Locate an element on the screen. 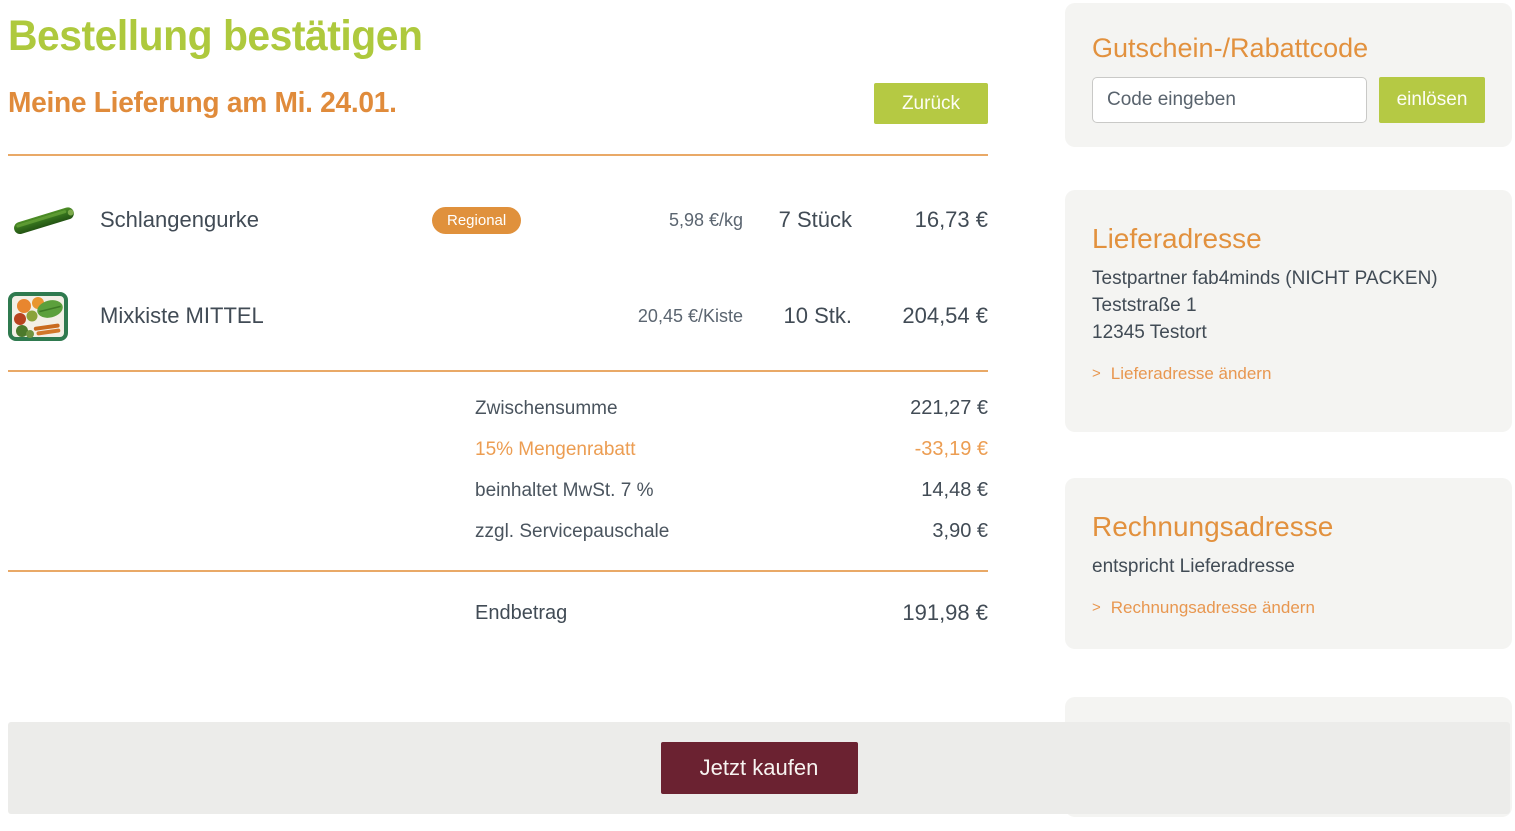  delivery-date-subtitle: Meine Lieferung am Mi. 24.01. is located at coordinates (202, 103).